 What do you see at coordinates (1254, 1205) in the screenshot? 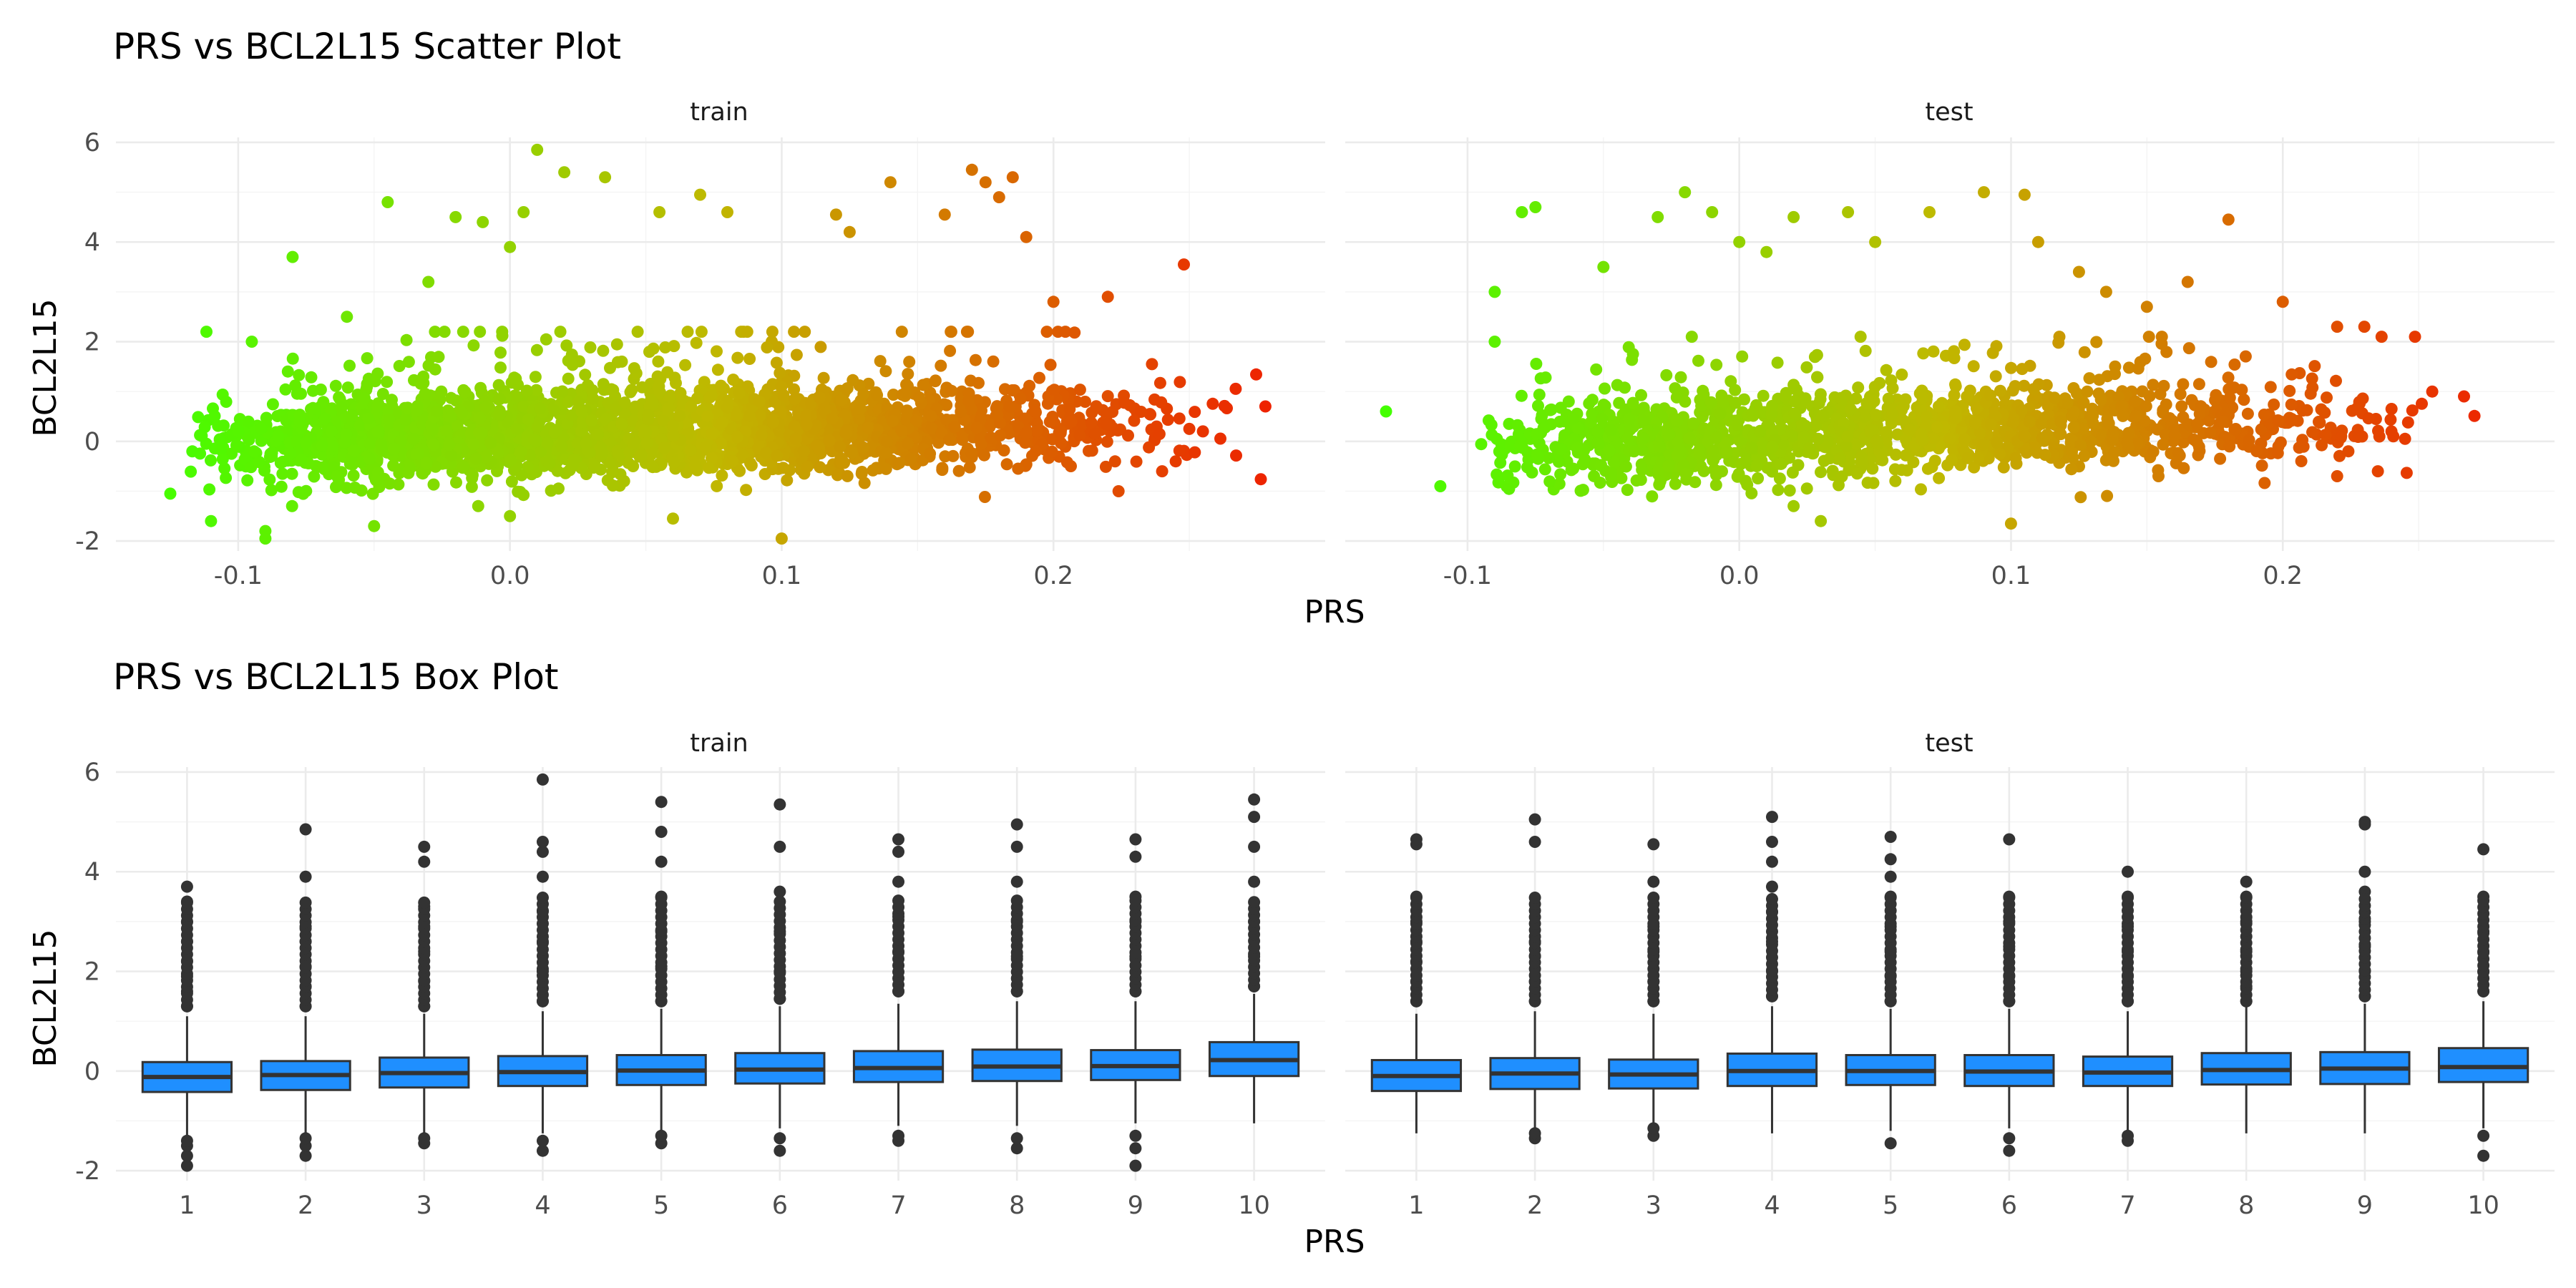
I see `box-x-tick-label: 10` at bounding box center [1254, 1205].